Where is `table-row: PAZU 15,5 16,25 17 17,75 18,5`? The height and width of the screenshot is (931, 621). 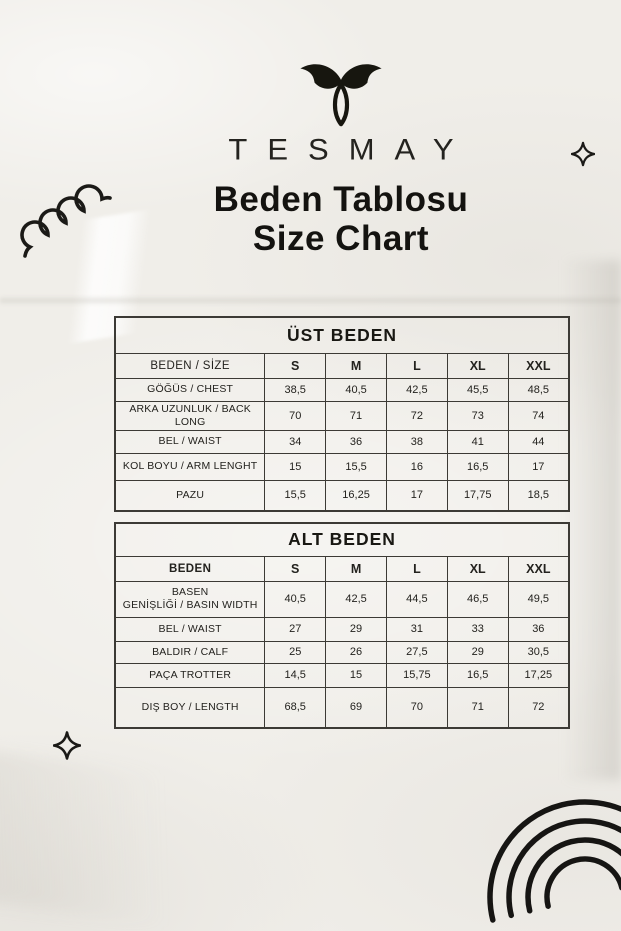
table-row: PAZU 15,5 16,25 17 17,75 18,5 is located at coordinates (342, 495).